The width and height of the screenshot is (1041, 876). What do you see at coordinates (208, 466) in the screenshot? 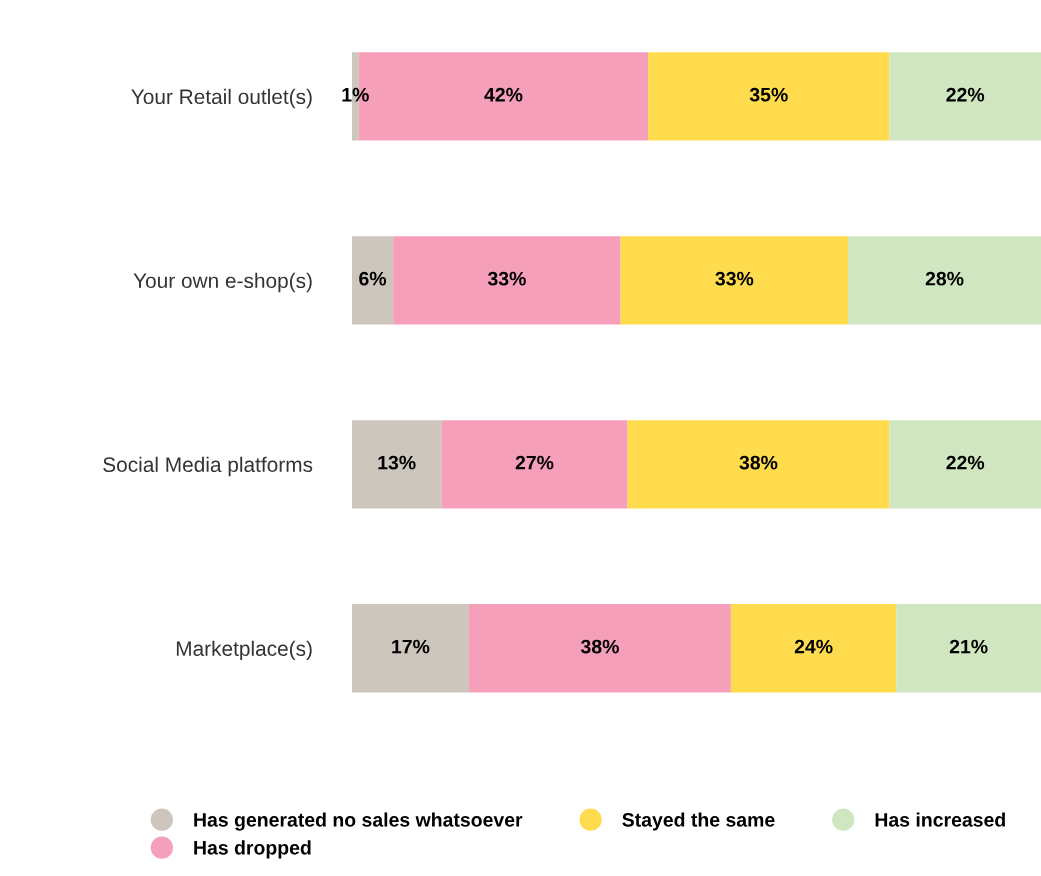
I see `y-tick-label: Social Media platforms` at bounding box center [208, 466].